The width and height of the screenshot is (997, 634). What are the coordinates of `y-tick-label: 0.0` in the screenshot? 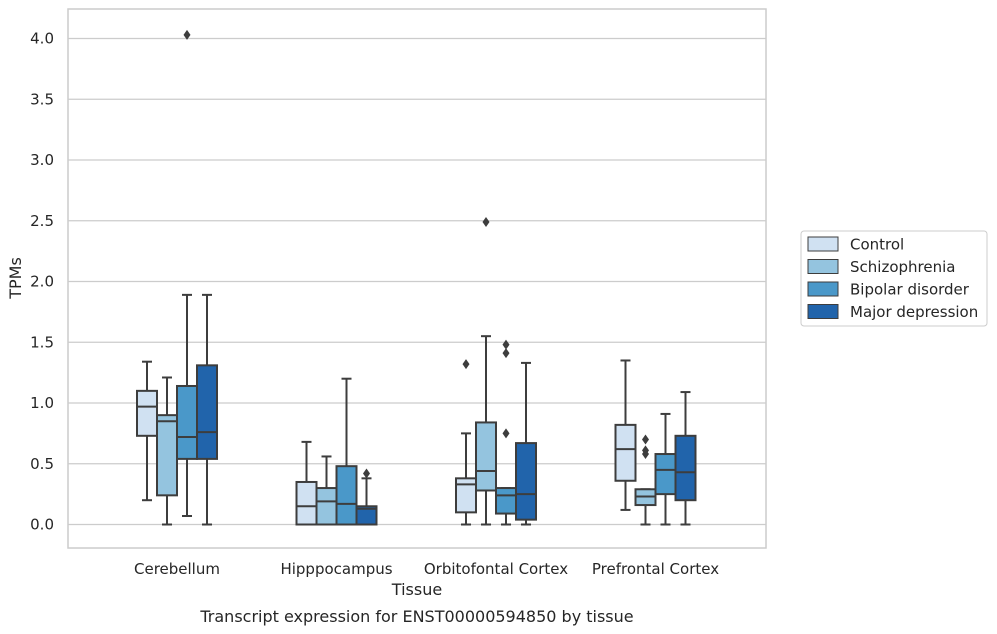 It's located at (42, 525).